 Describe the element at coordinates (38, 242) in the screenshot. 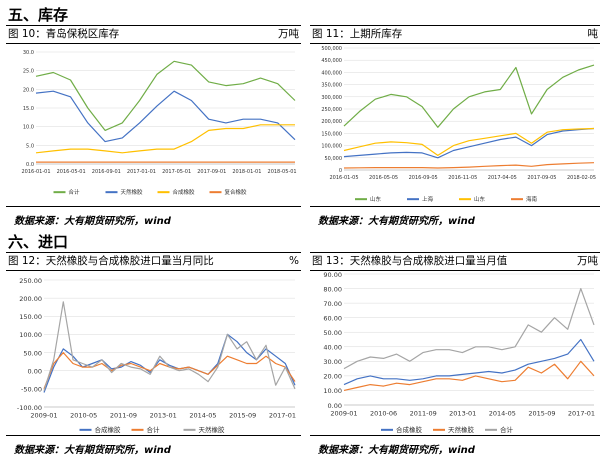

I see `section-title-import: 六、进口` at that location.